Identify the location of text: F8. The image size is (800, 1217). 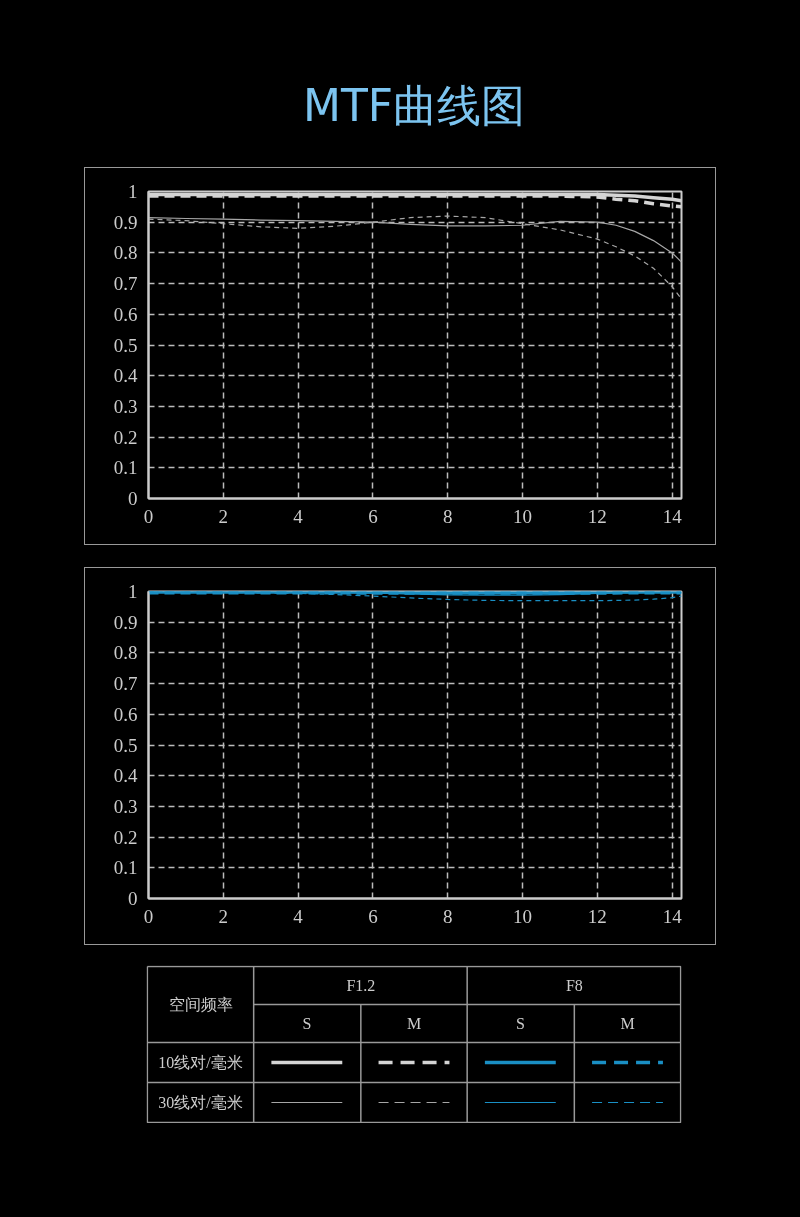
(574, 985).